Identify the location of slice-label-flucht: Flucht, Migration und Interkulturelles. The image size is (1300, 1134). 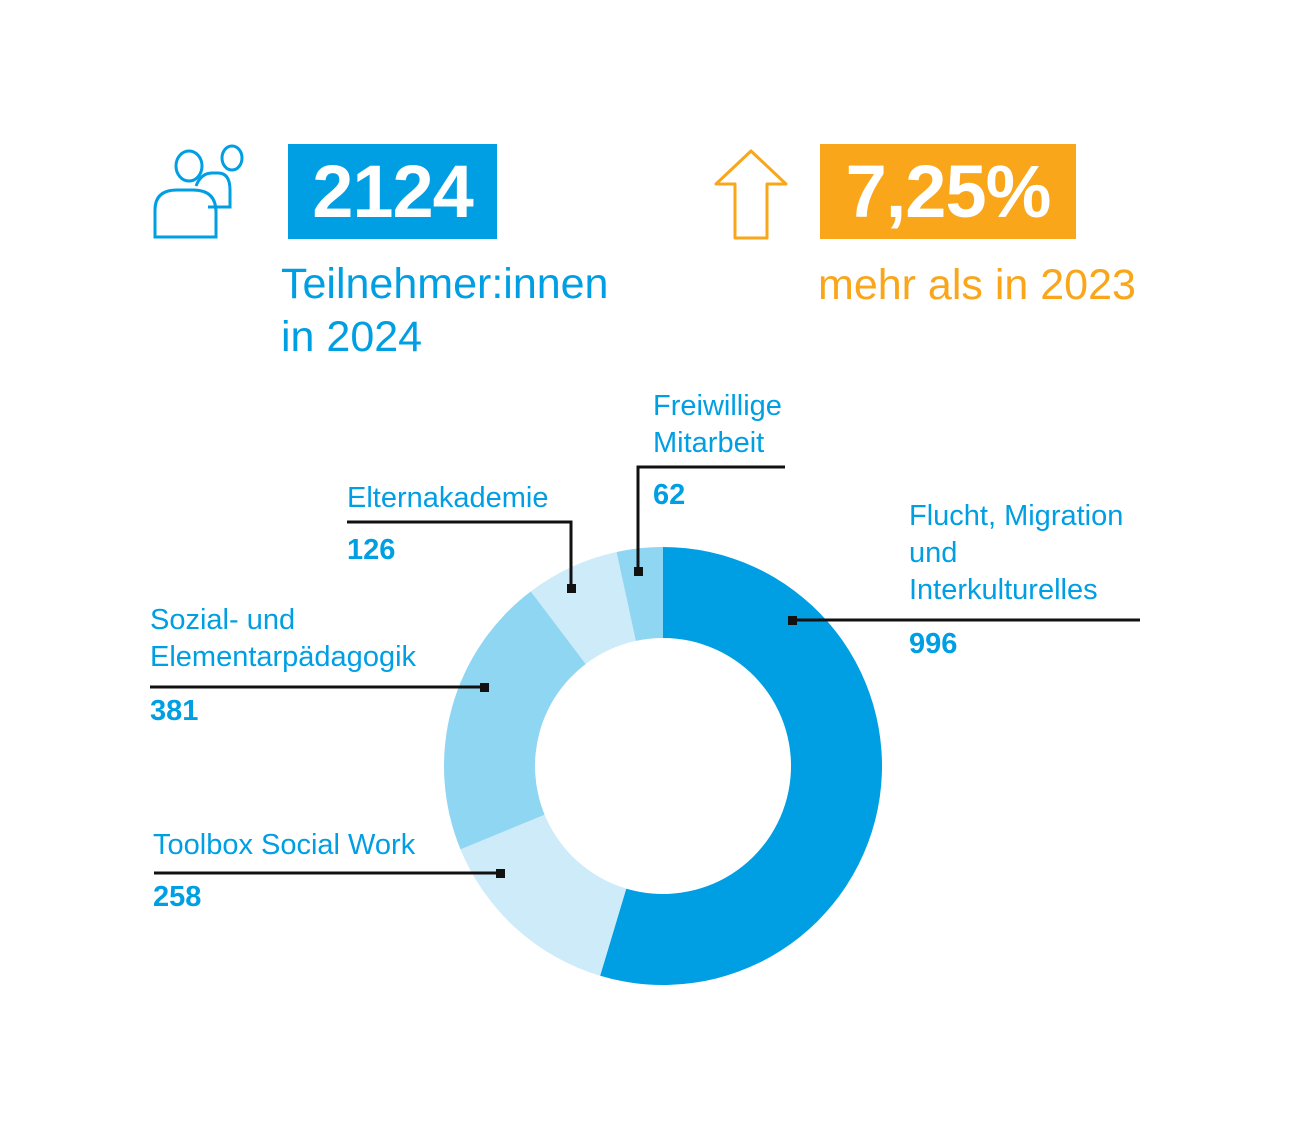
(1016, 553).